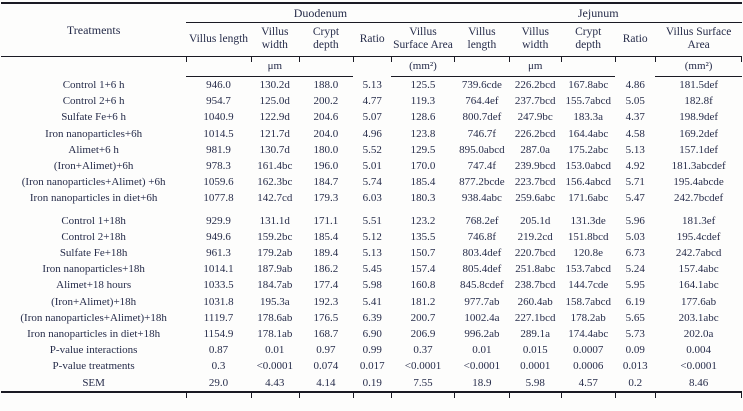 The width and height of the screenshot is (743, 411). I want to click on value-cell: 0.01, so click(275, 350).